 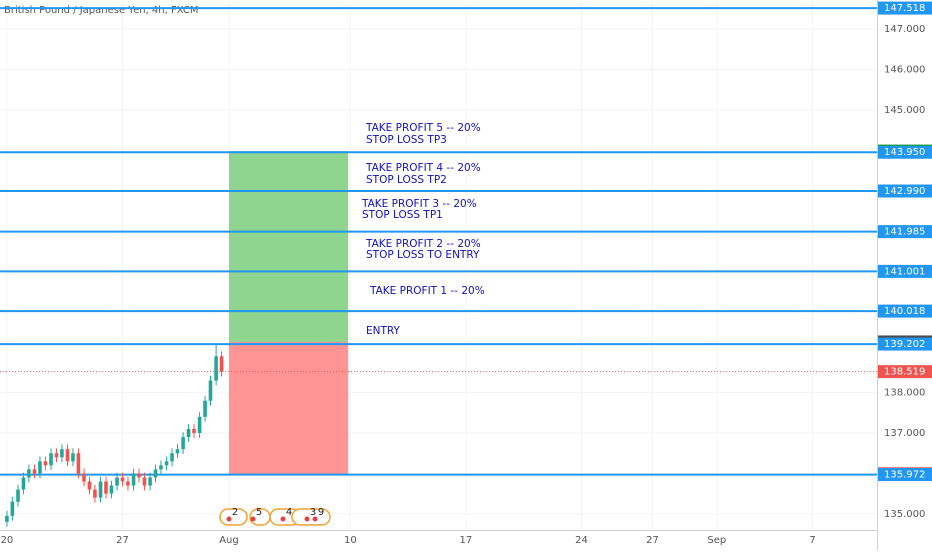 I want to click on annotation: TAKE PROFIT 2 -- 20%, so click(x=423, y=244).